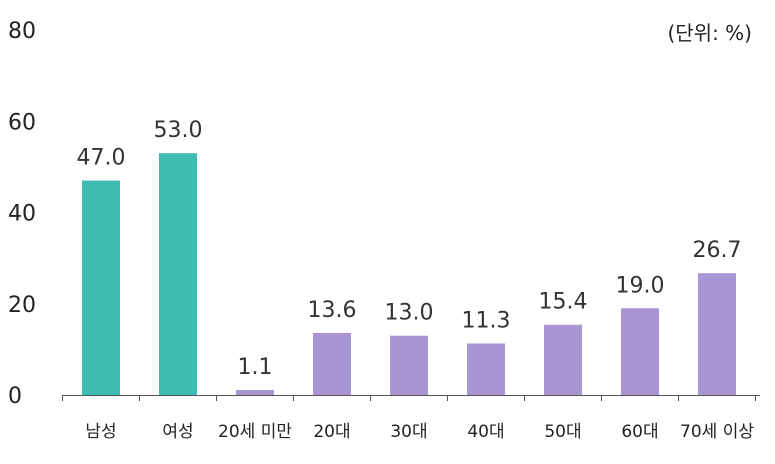 This screenshot has width=775, height=464. Describe the element at coordinates (177, 432) in the screenshot. I see `category-label: 여성` at that location.